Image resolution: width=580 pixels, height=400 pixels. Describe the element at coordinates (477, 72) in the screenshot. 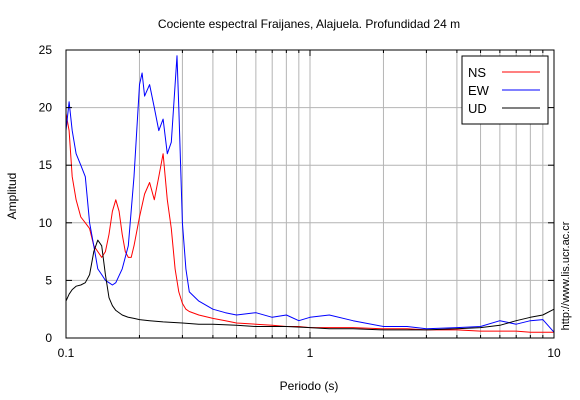

I see `legend-label-ns: NS` at that location.